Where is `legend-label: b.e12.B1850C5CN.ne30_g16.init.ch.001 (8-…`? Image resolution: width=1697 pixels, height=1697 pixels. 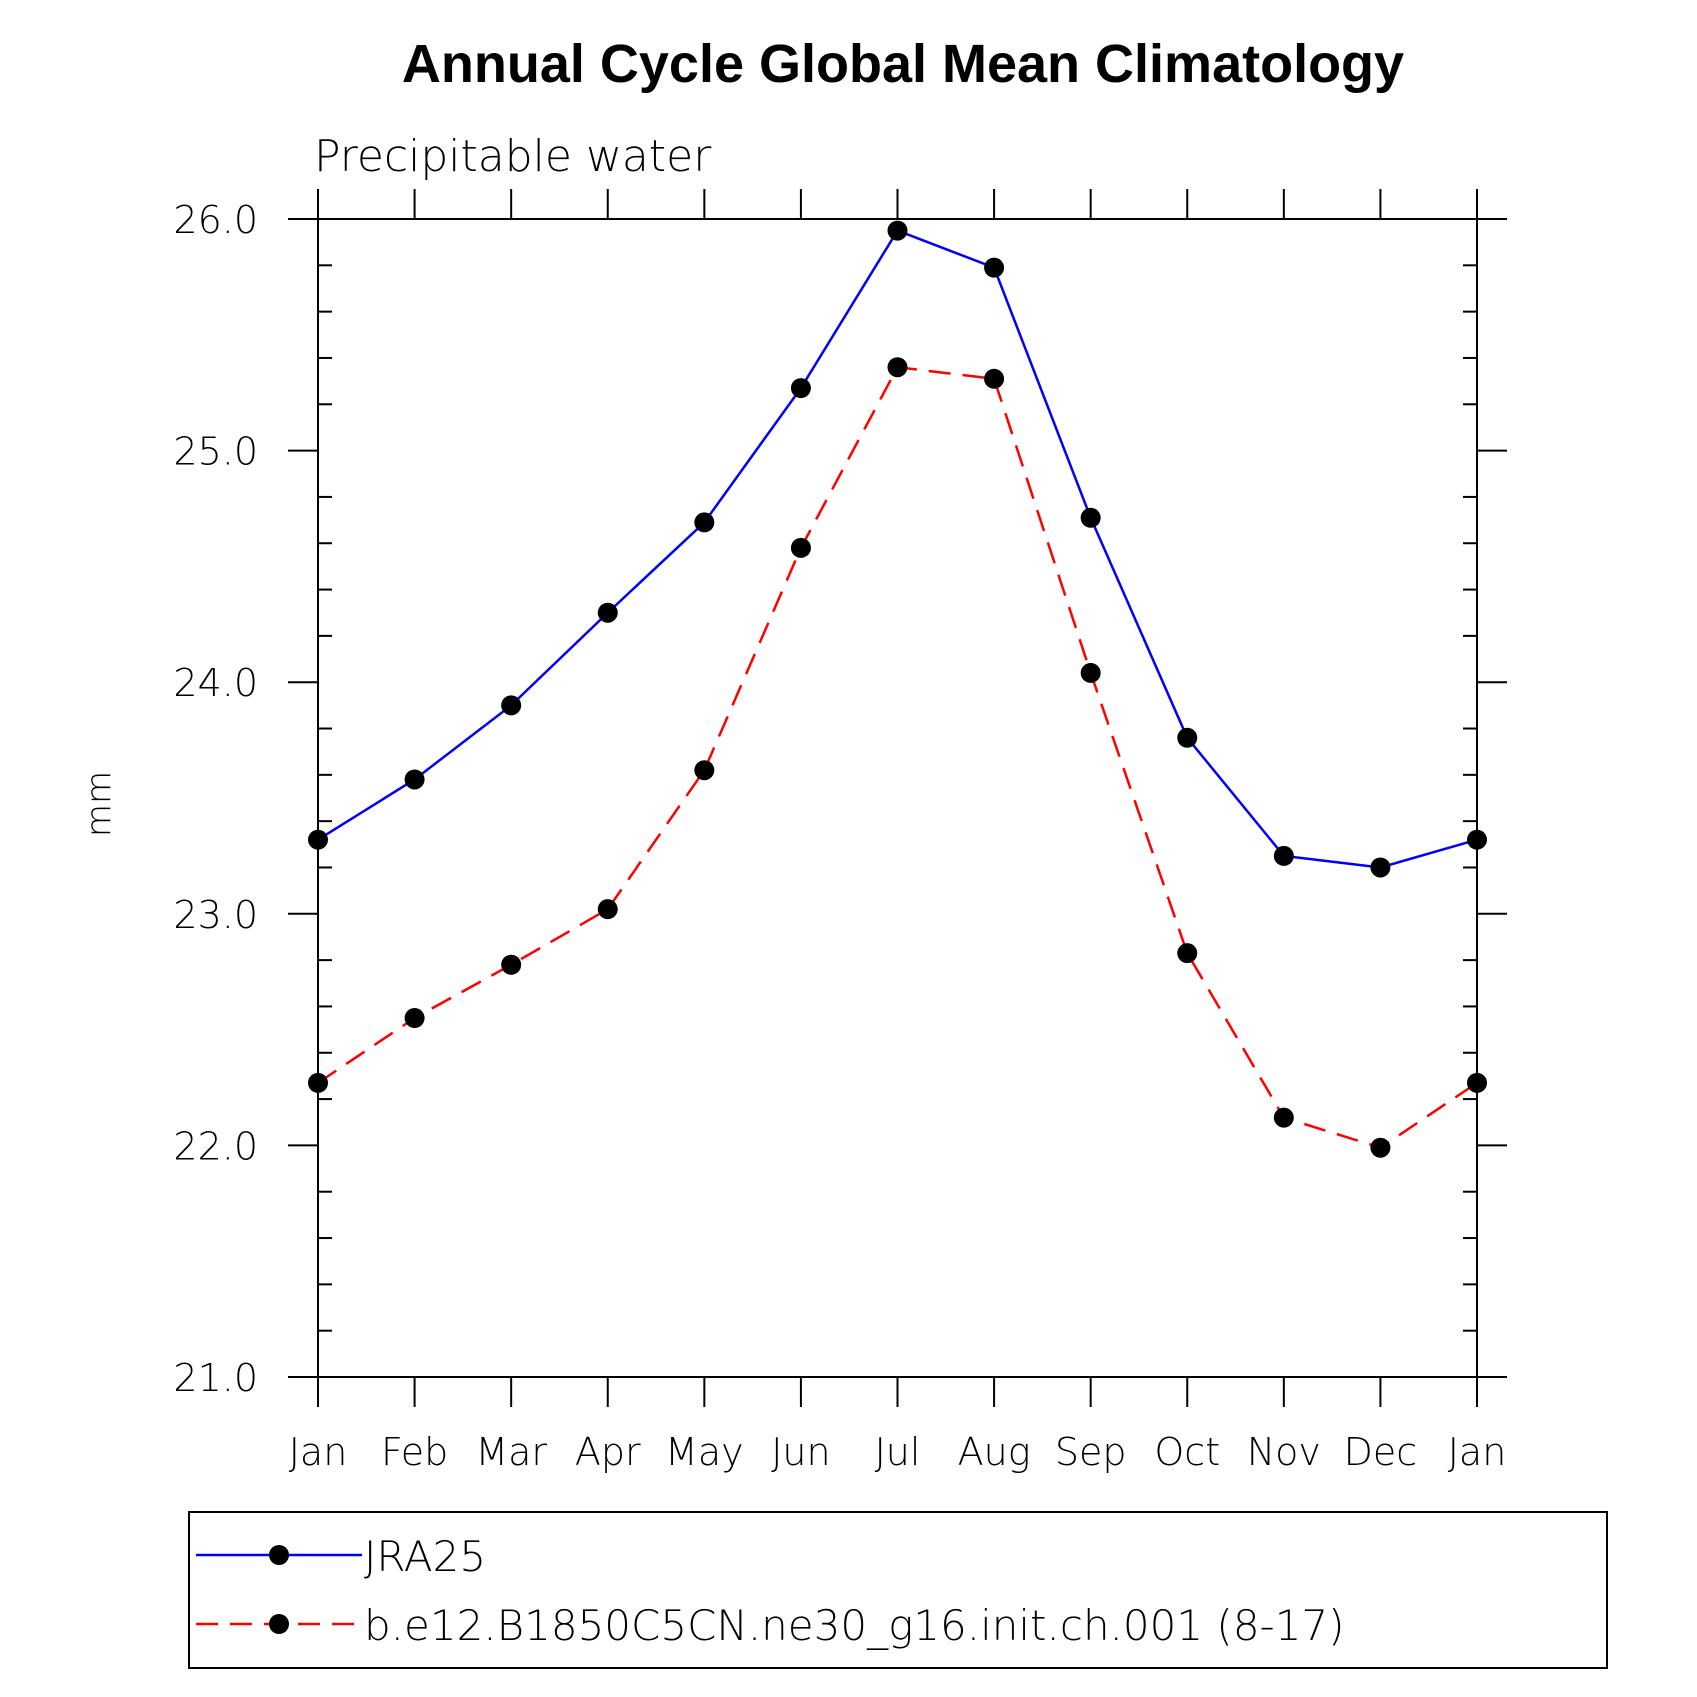 legend-label: b.e12.B1850C5CN.ne30_g16.init.ch.001 (8-… is located at coordinates (854, 1625).